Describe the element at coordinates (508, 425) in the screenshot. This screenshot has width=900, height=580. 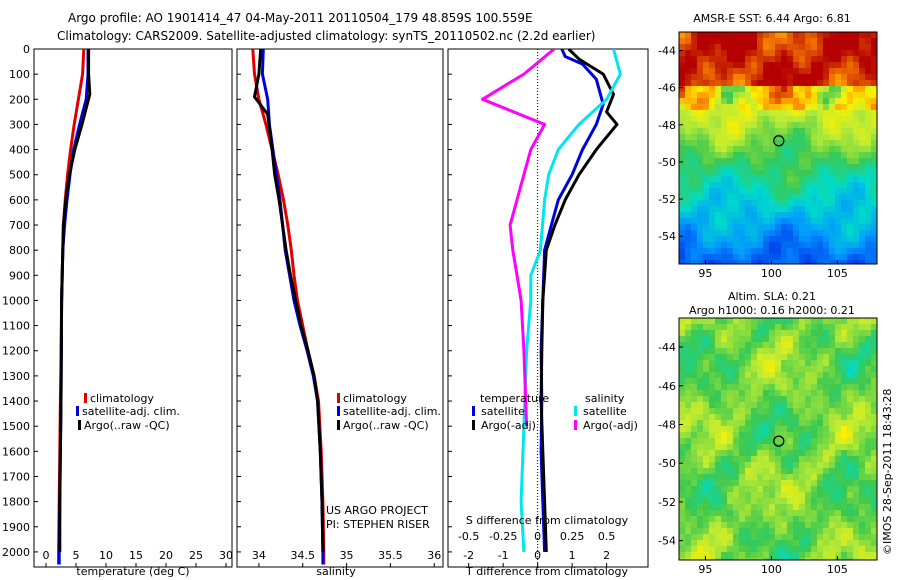
I see `legend-label-t-argo: Argo(-adj)` at that location.